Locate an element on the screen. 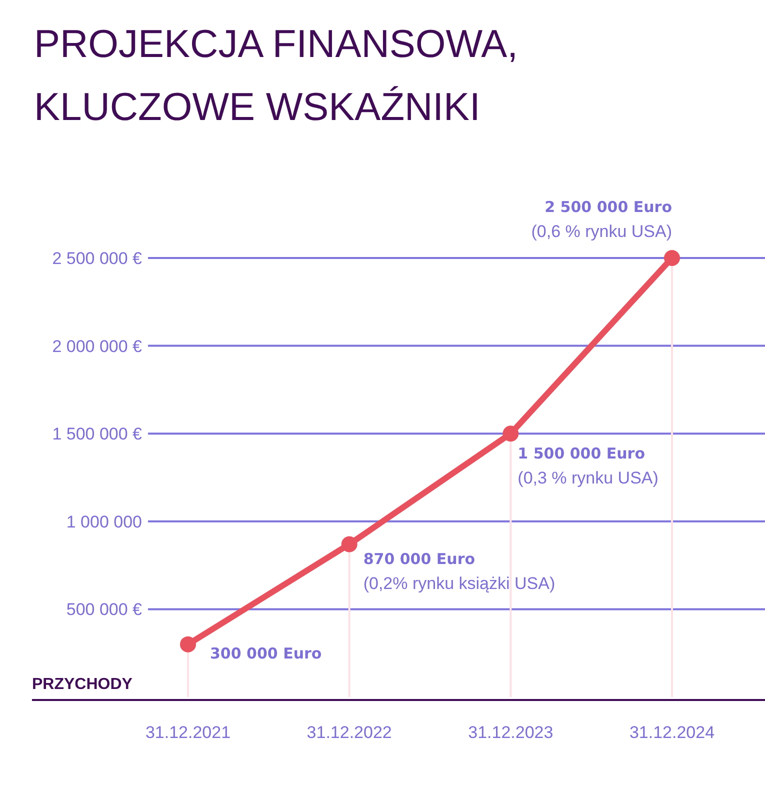  data-label: 1 500 000 Euro is located at coordinates (582, 453).